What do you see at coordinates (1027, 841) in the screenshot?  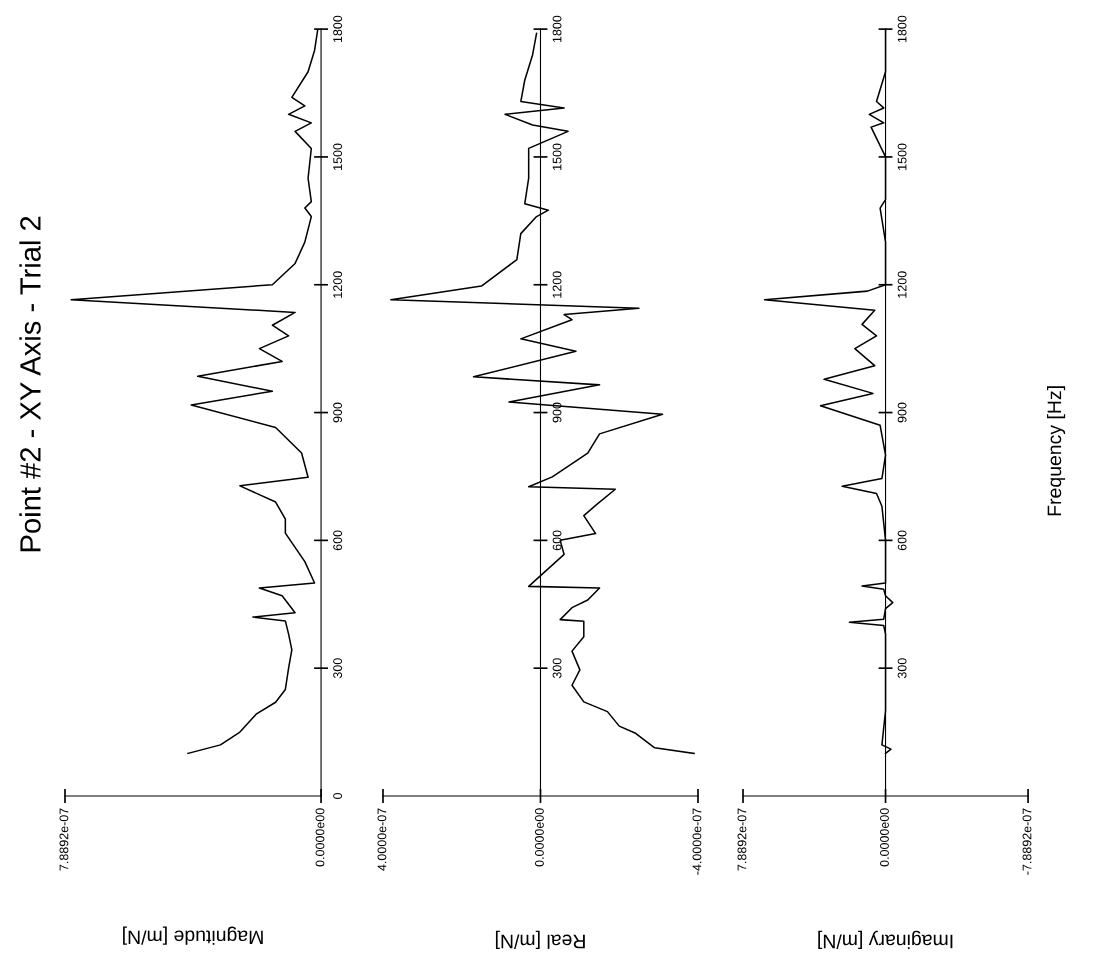 I see `x-tick-label: -7.8892e-07` at bounding box center [1027, 841].